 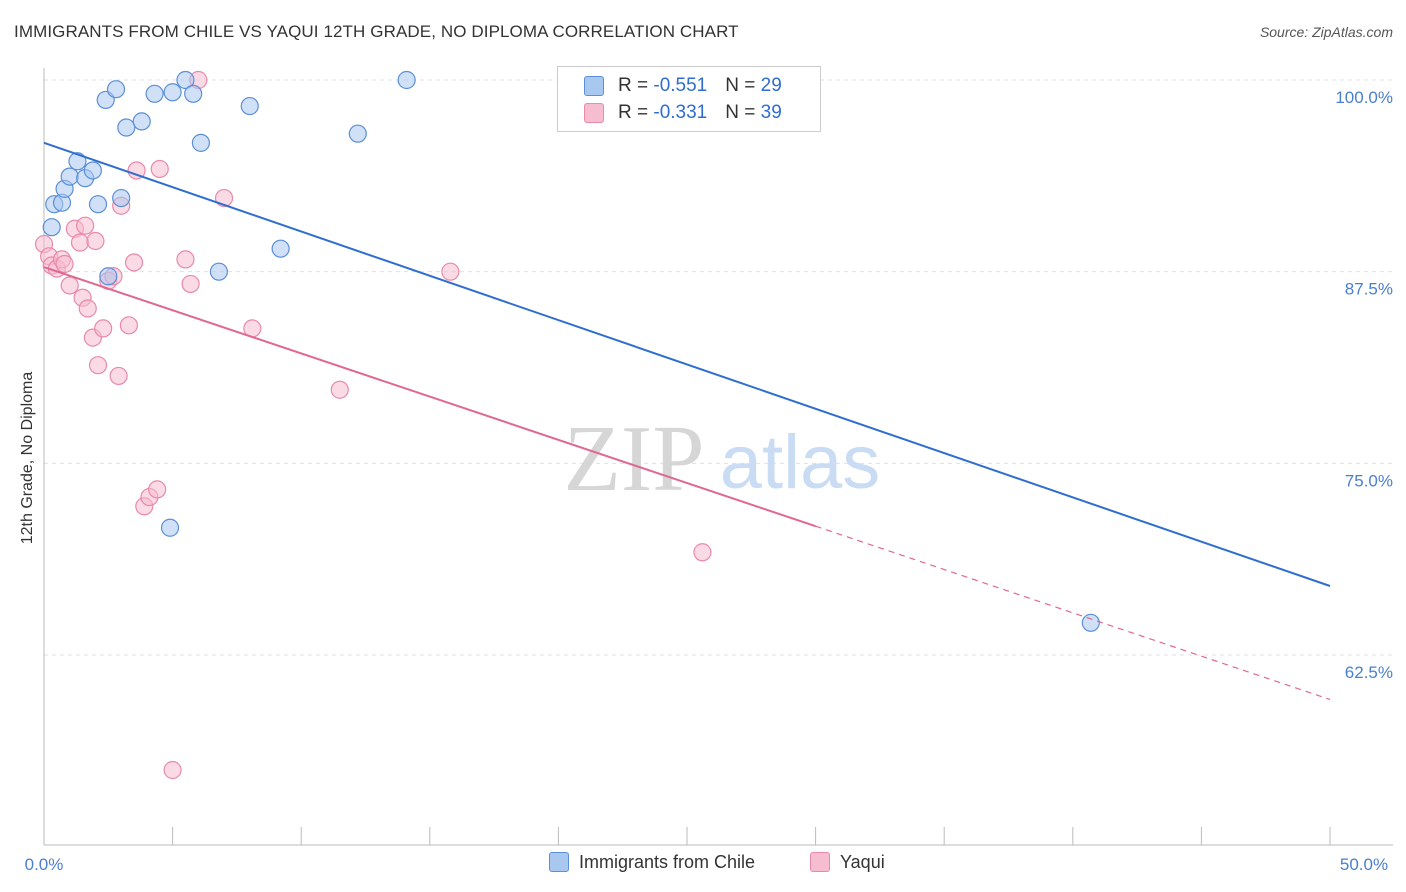 I want to click on legend-swatch-chile, so click(x=594, y=86).